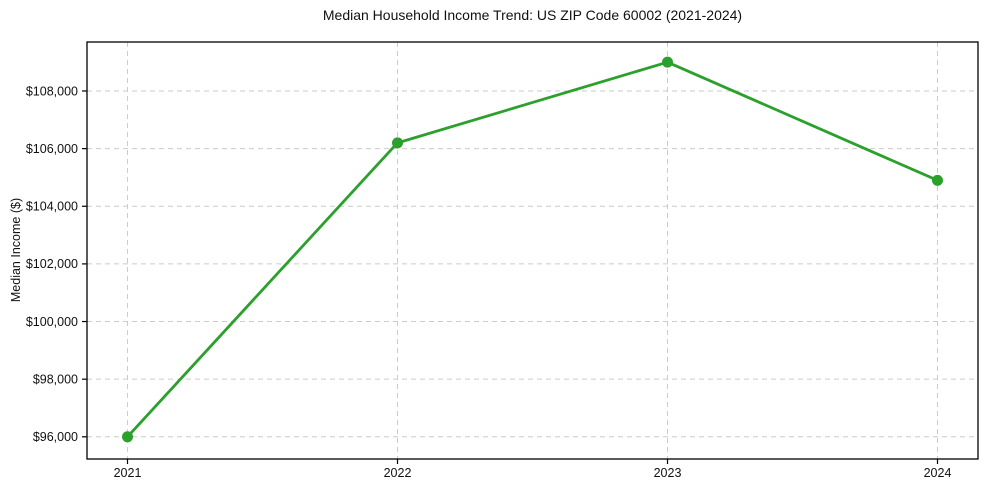 Image resolution: width=989 pixels, height=490 pixels. Describe the element at coordinates (937, 180) in the screenshot. I see `data-point-2024` at that location.